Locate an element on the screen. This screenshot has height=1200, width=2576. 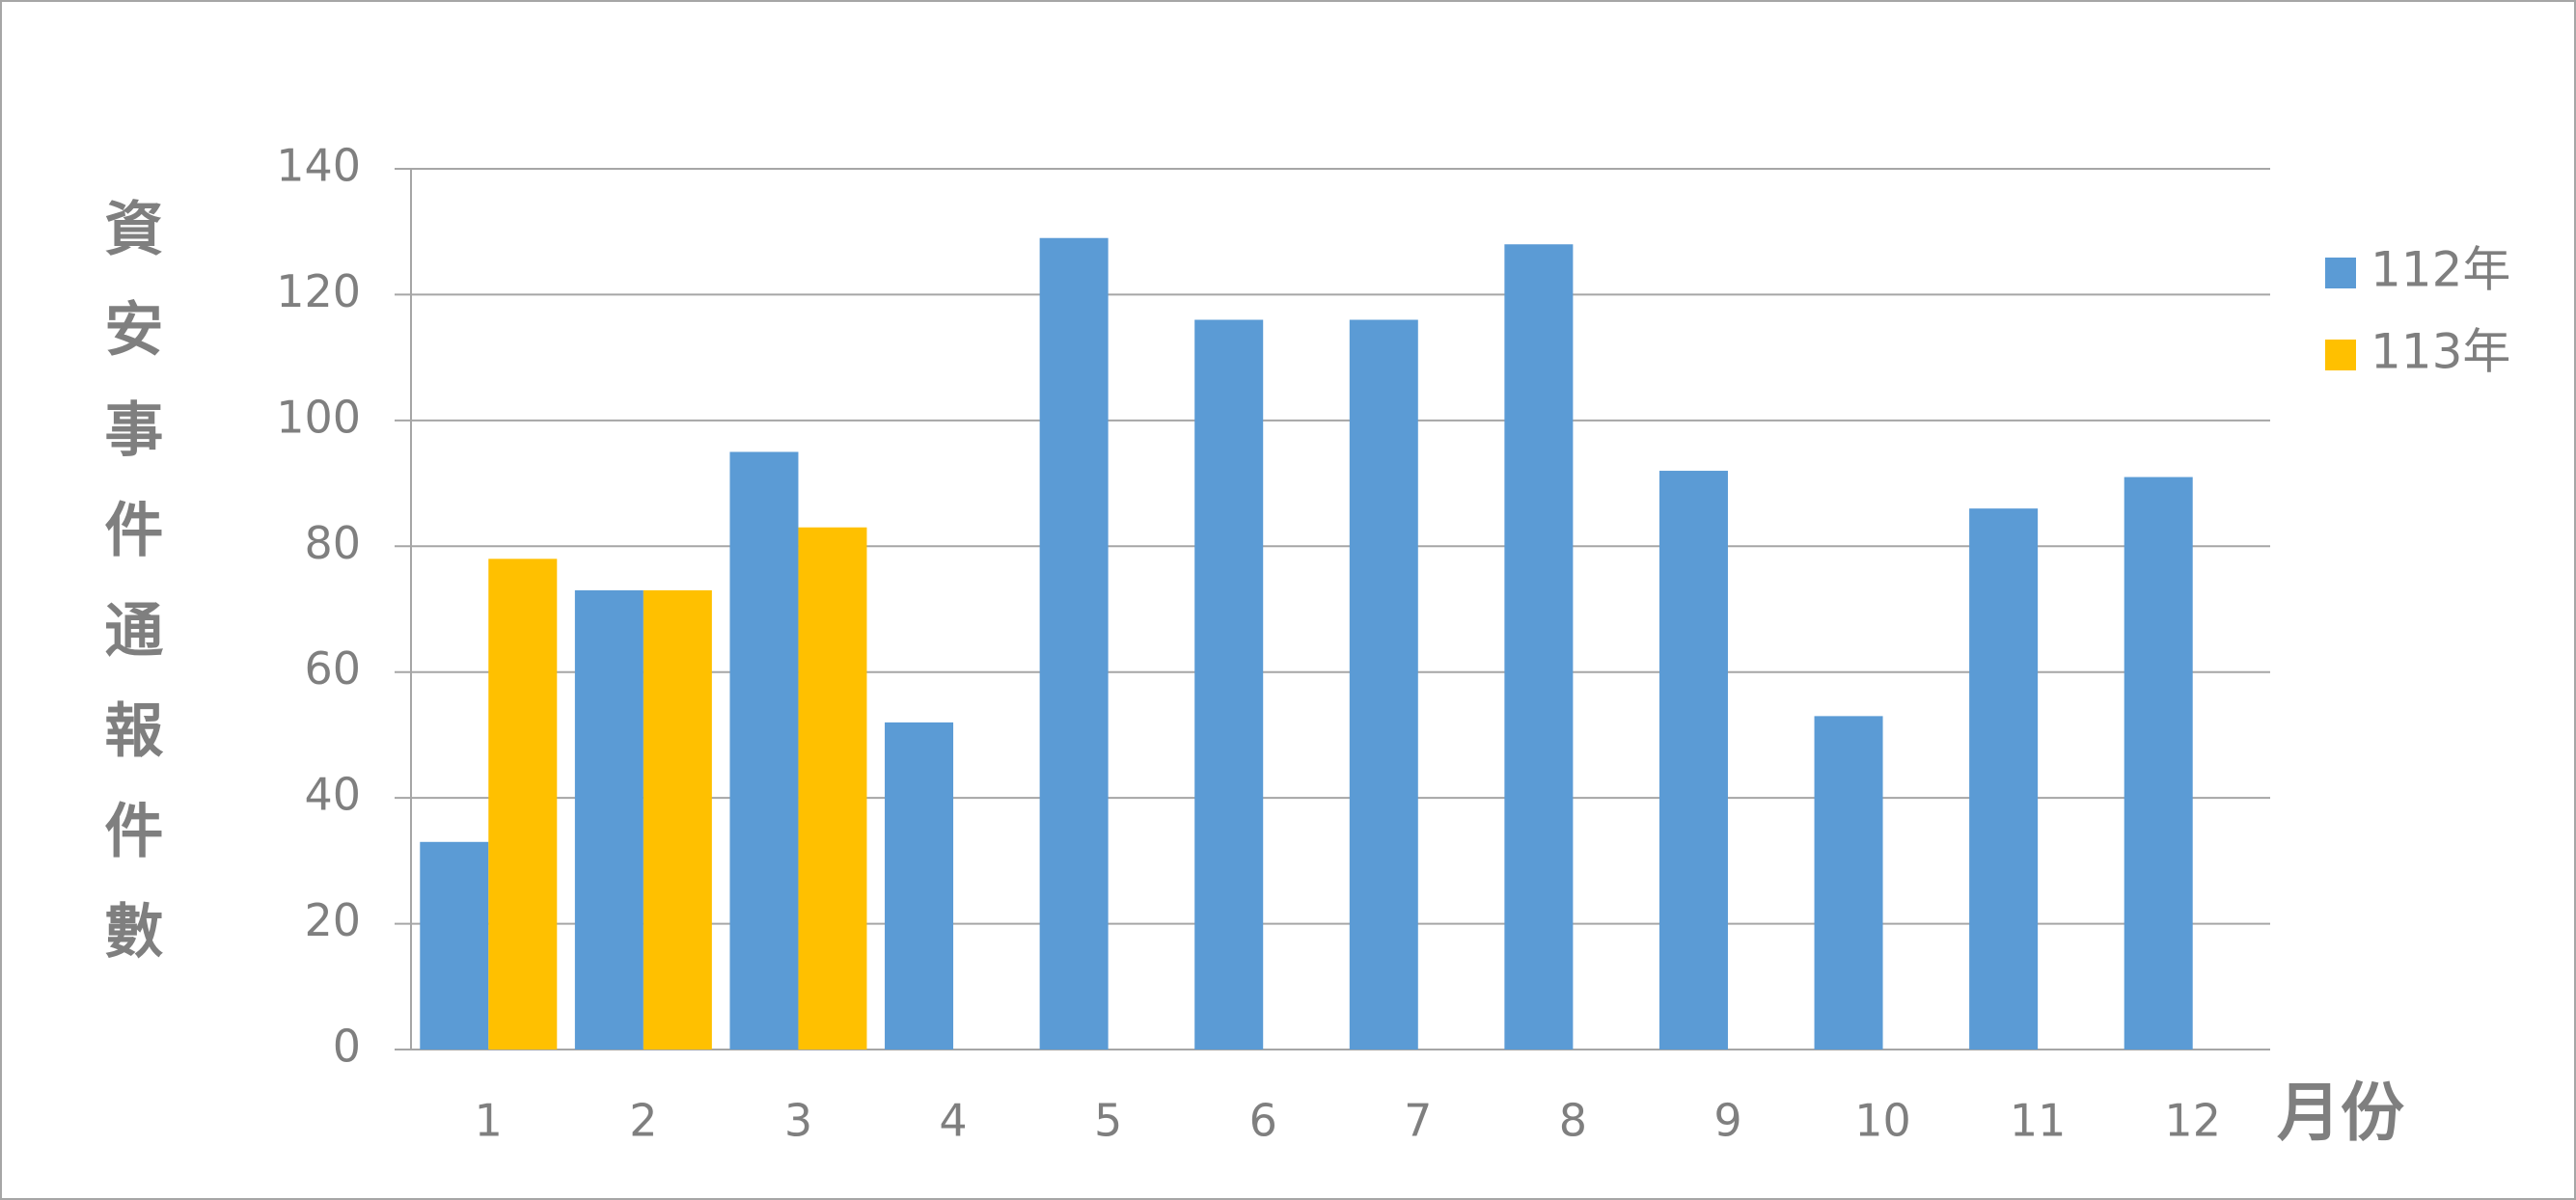
y-axis-title: 資安事件通報件數 is located at coordinates (129, 599).